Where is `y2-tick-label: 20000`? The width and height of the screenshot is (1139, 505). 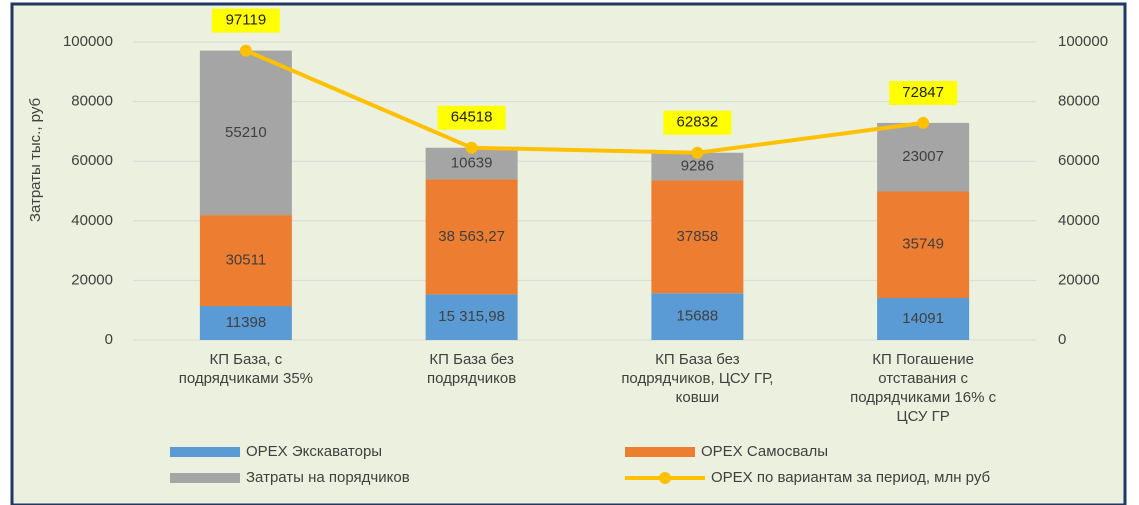
y2-tick-label: 20000 is located at coordinates (1079, 279).